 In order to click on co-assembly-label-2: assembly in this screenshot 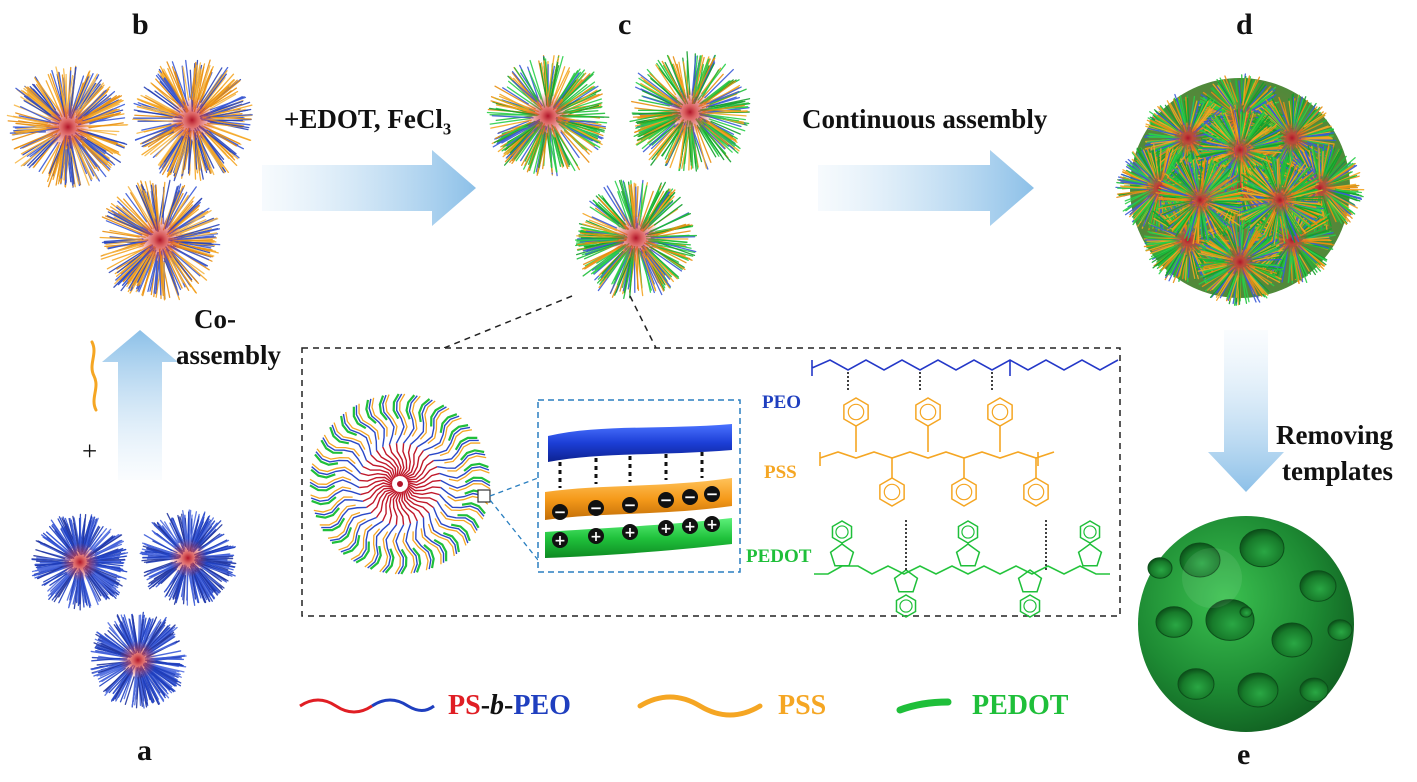, I will do `click(229, 355)`.